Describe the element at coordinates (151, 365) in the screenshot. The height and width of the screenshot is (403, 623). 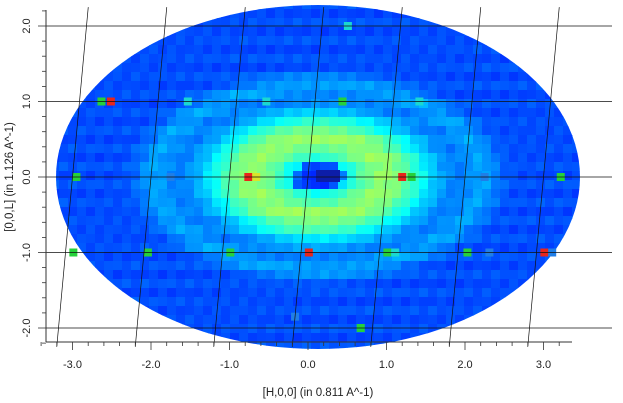
I see `x-tick-label: -2.0` at that location.